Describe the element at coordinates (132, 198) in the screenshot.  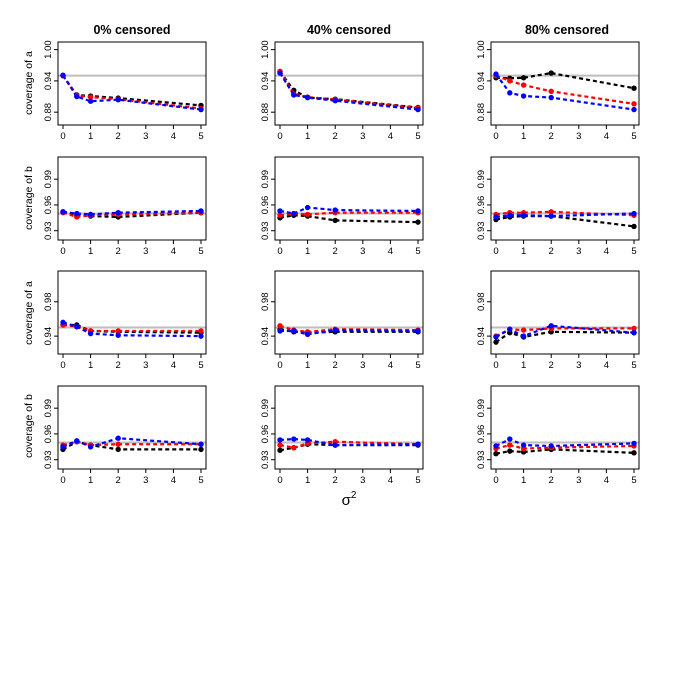
I see `panel-r1c0-frame` at that location.